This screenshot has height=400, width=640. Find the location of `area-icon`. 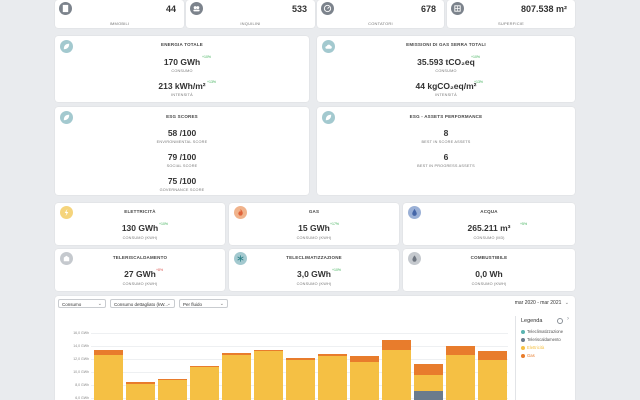

area-icon is located at coordinates (457, 8).